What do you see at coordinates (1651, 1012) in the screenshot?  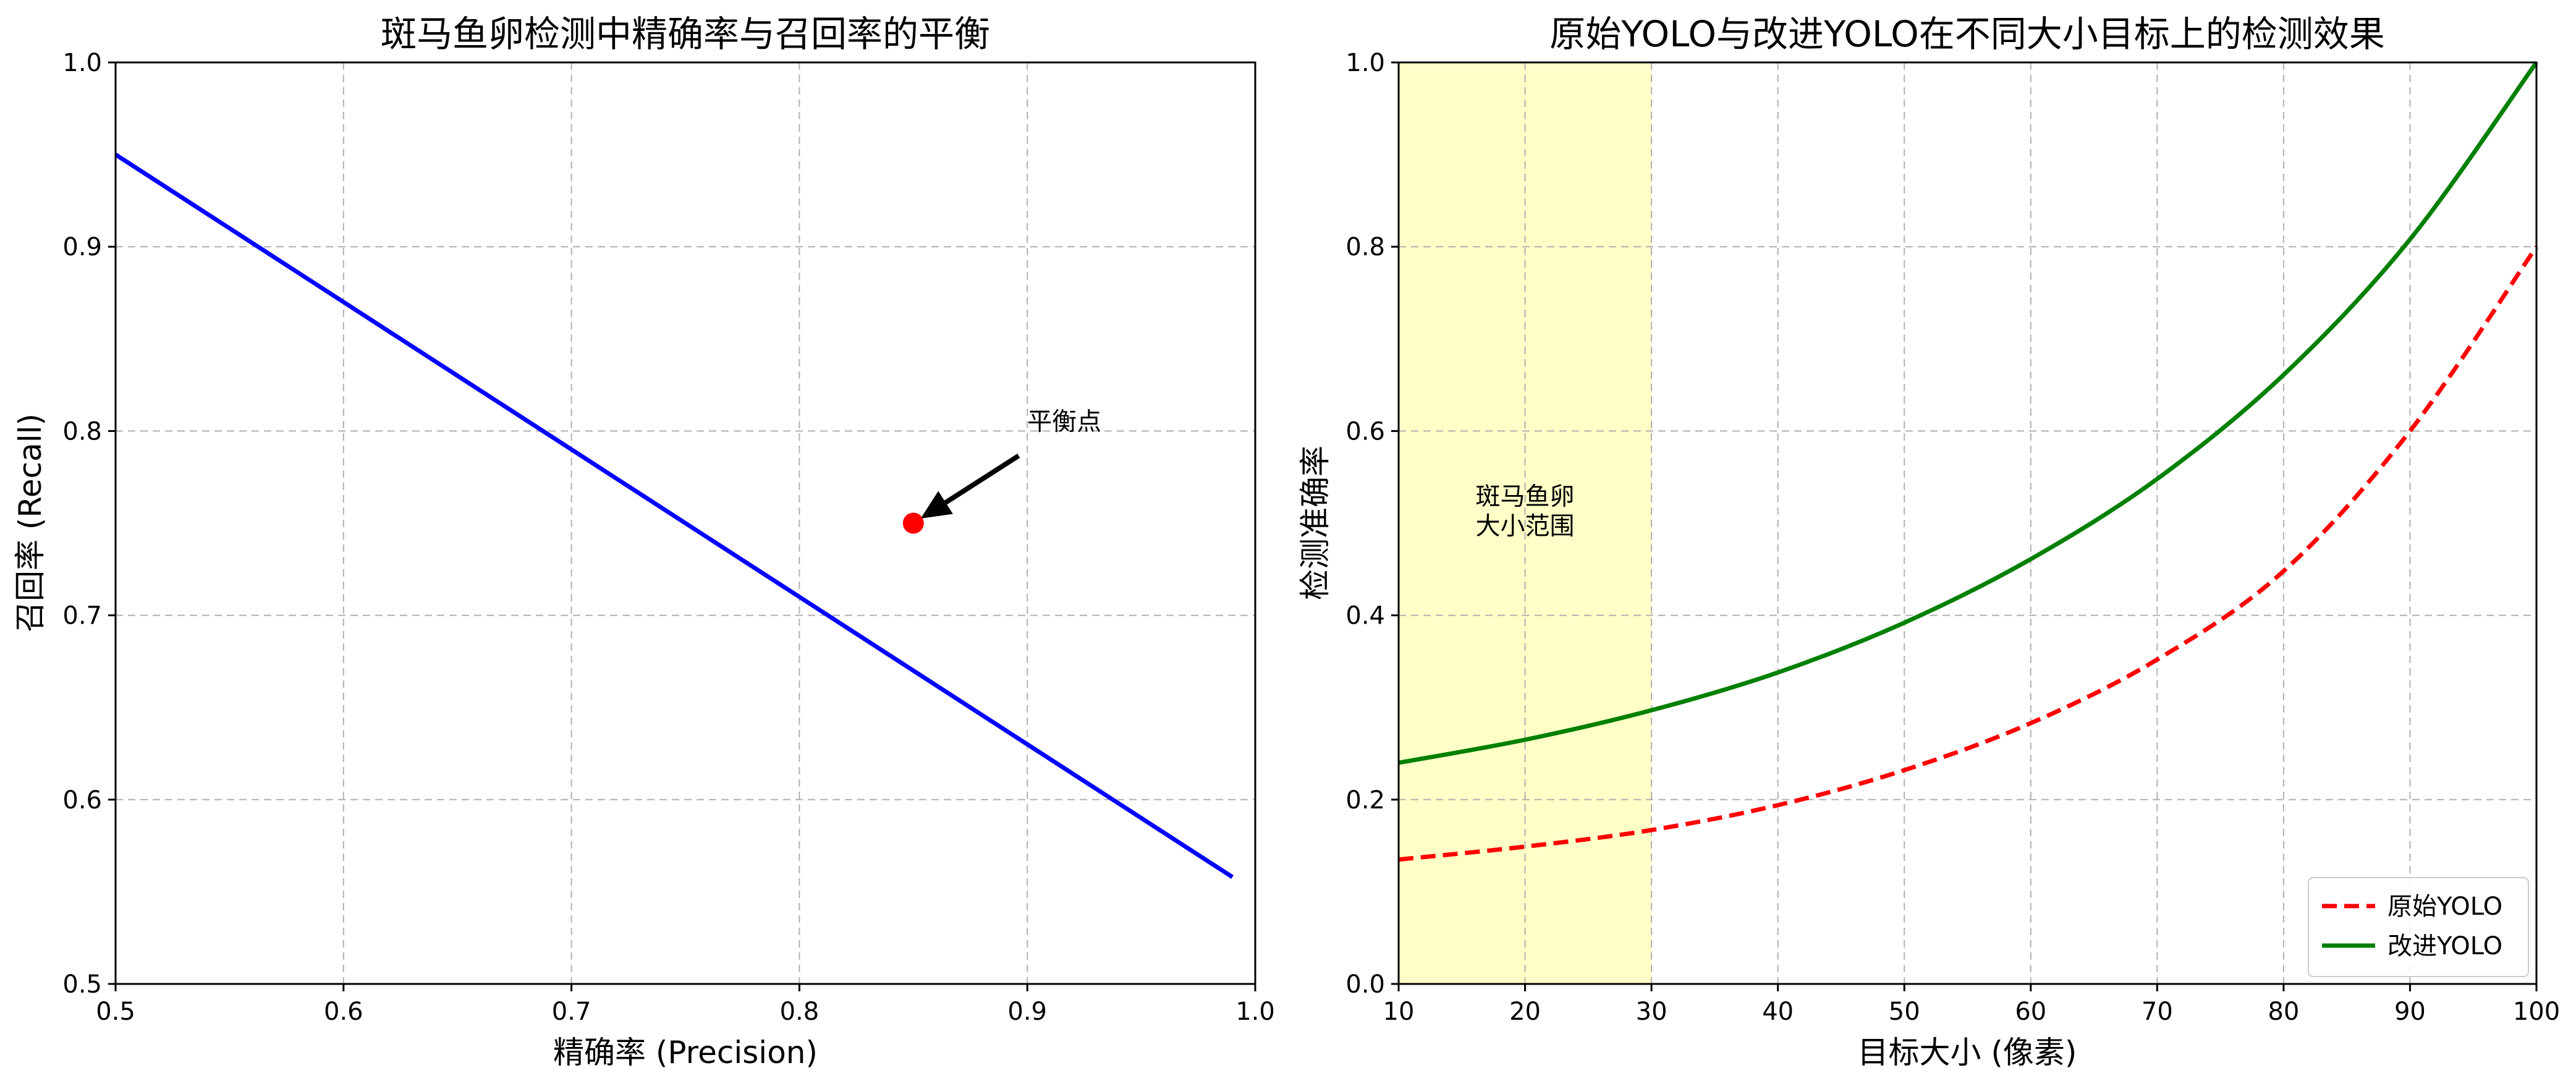 I see `x-tick-label: 30` at bounding box center [1651, 1012].